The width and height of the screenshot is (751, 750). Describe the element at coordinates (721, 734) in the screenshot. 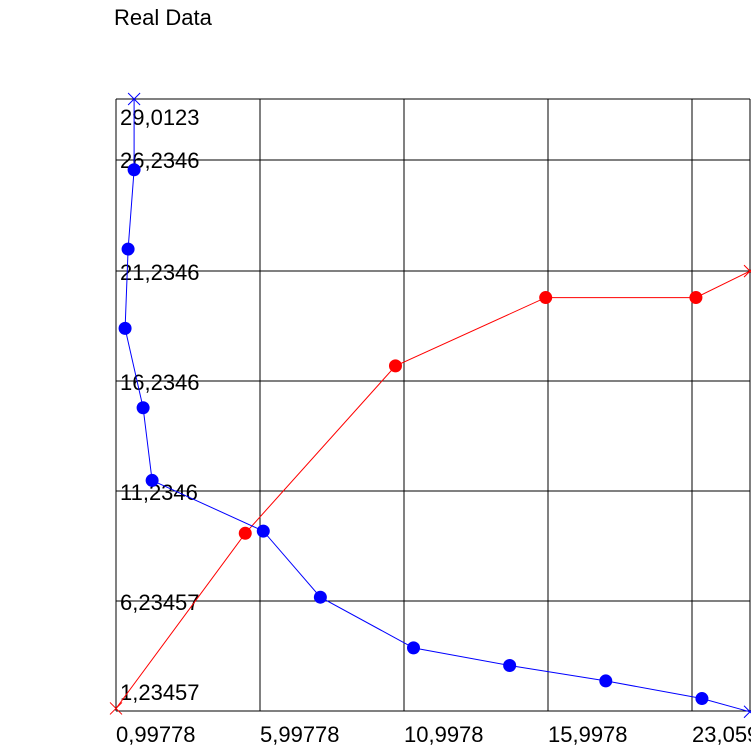

I see `x-tick-label: 23,0599` at that location.